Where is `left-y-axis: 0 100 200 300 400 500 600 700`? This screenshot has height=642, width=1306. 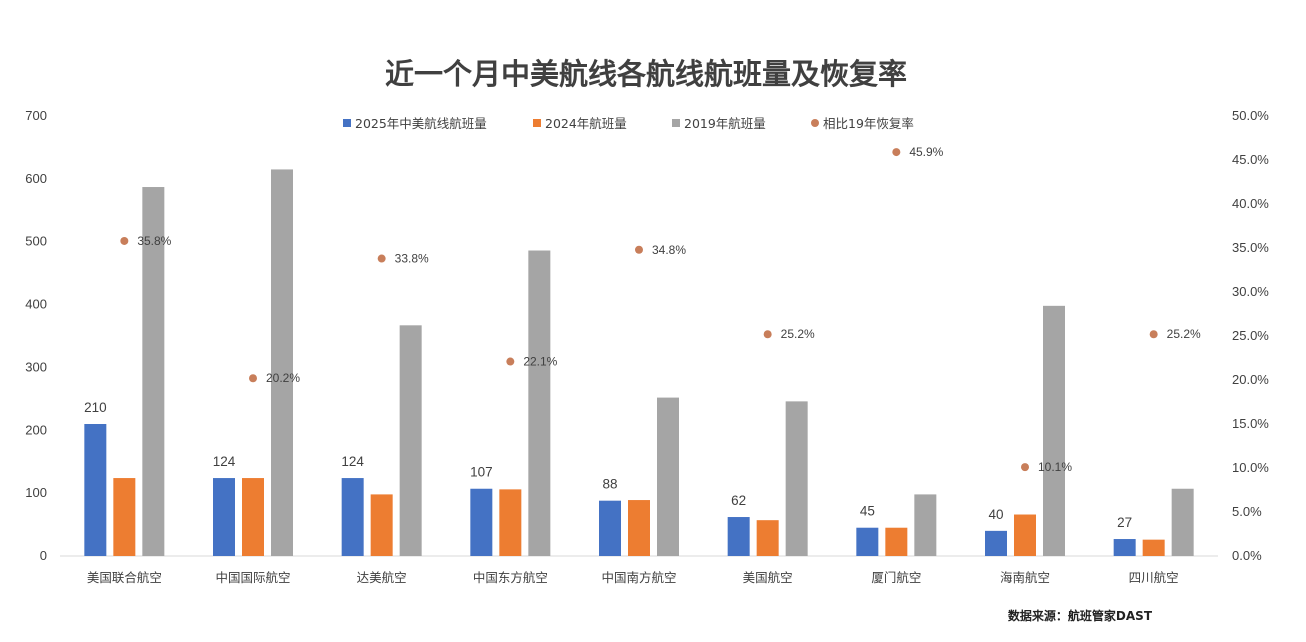 left-y-axis: 0 100 200 300 400 500 600 700 is located at coordinates (36, 335).